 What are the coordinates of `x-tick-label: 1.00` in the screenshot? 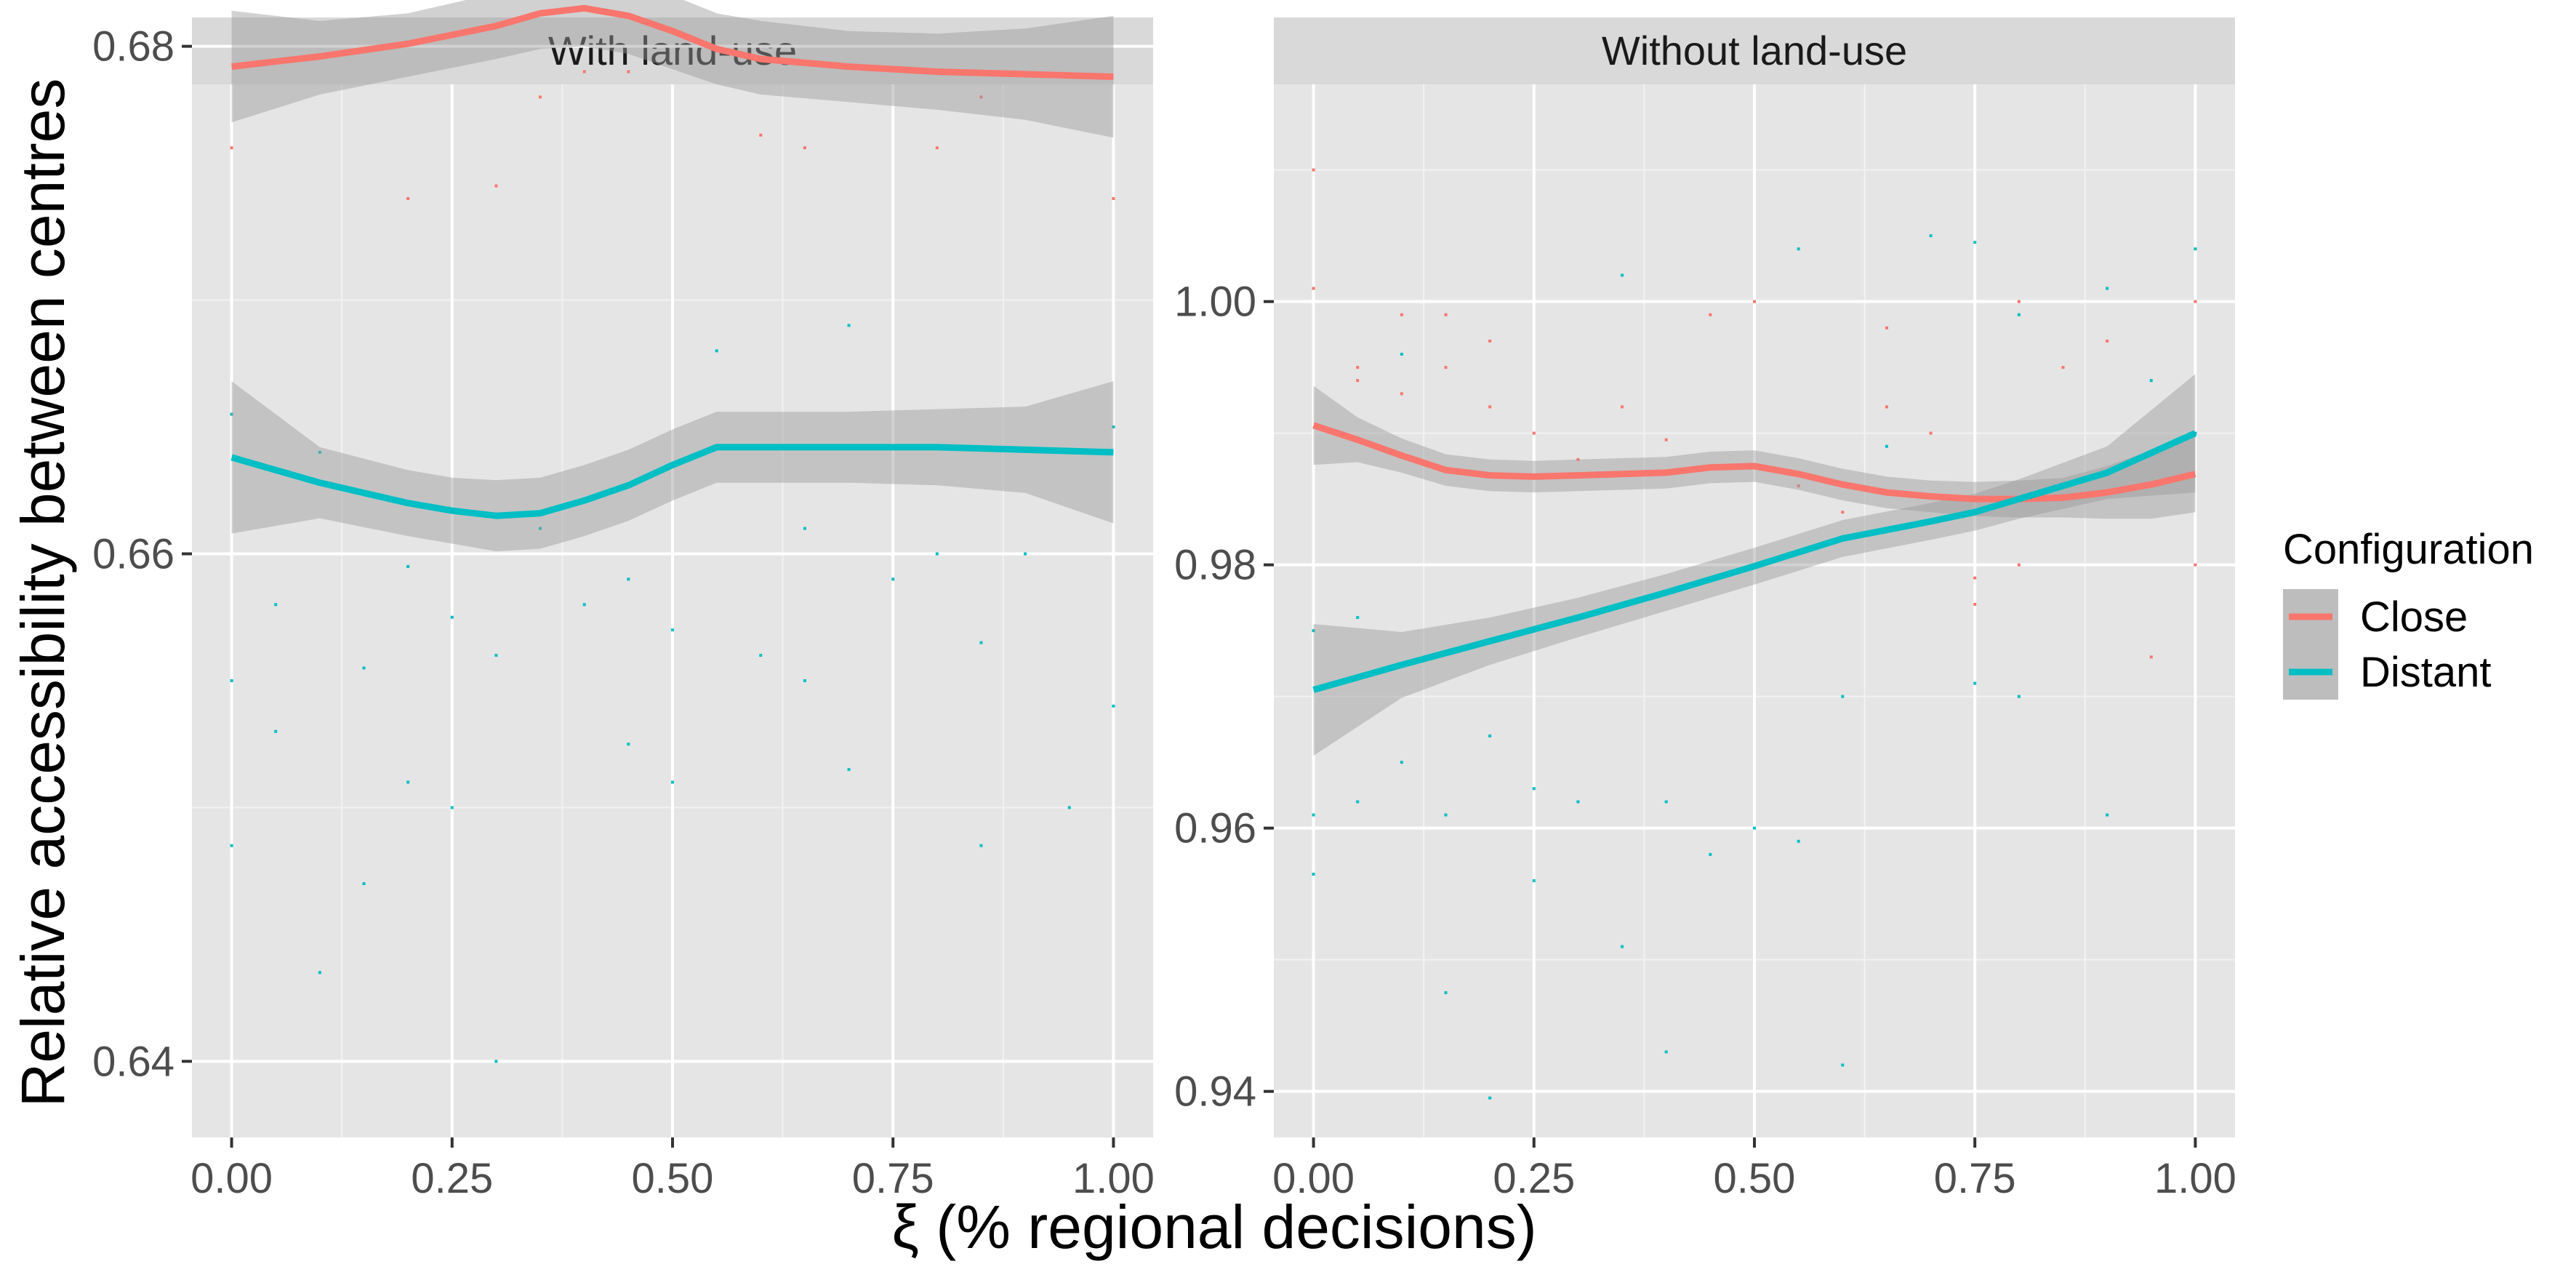 It's located at (1113, 1178).